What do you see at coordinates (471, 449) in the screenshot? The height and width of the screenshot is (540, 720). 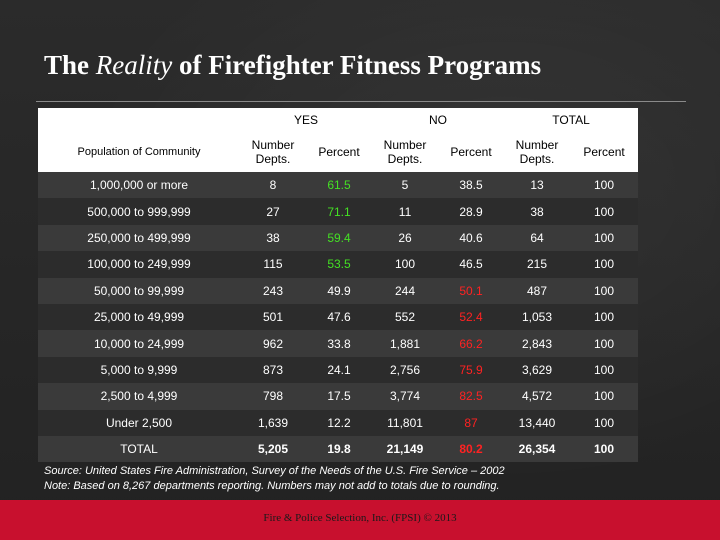 I see `no-percent-cell: 80.2` at bounding box center [471, 449].